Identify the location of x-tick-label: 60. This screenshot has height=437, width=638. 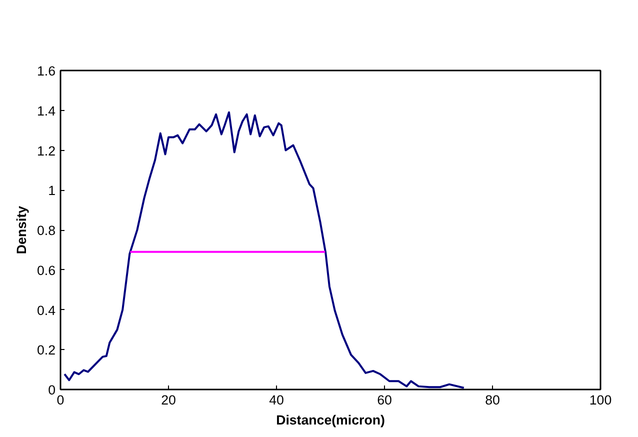
(384, 400).